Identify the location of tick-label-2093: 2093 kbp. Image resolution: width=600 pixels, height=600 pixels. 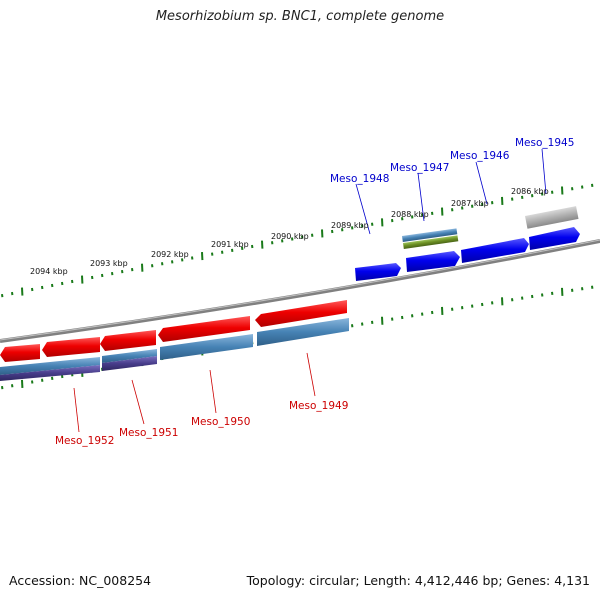
(109, 263).